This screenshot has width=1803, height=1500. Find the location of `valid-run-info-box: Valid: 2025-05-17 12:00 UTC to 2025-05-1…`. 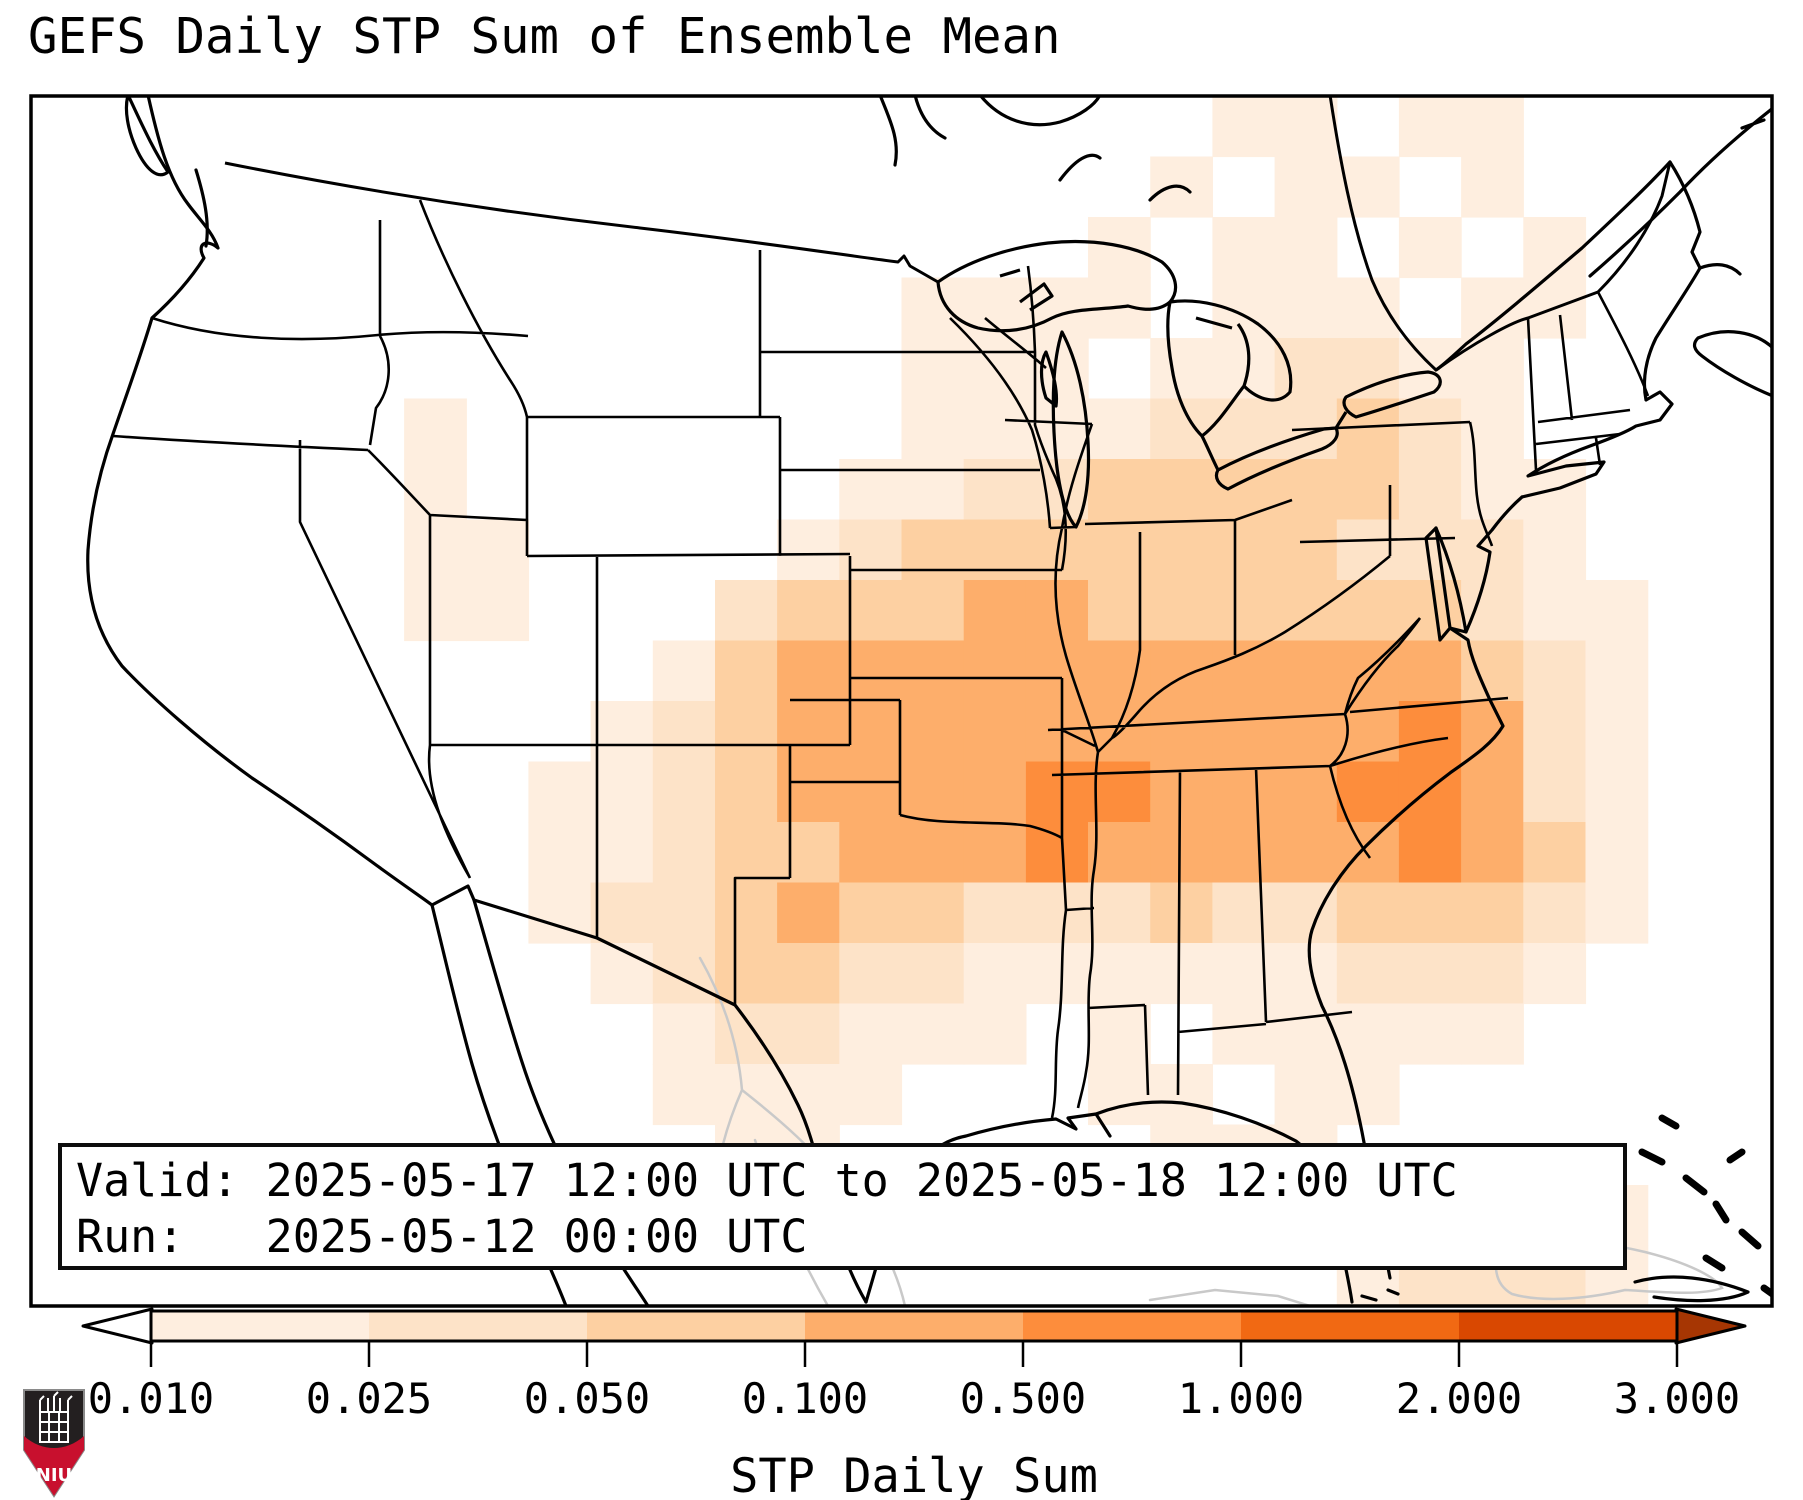

valid-run-info-box: Valid: 2025-05-17 12:00 UTC to 2025-05-1… is located at coordinates (842, 1206).